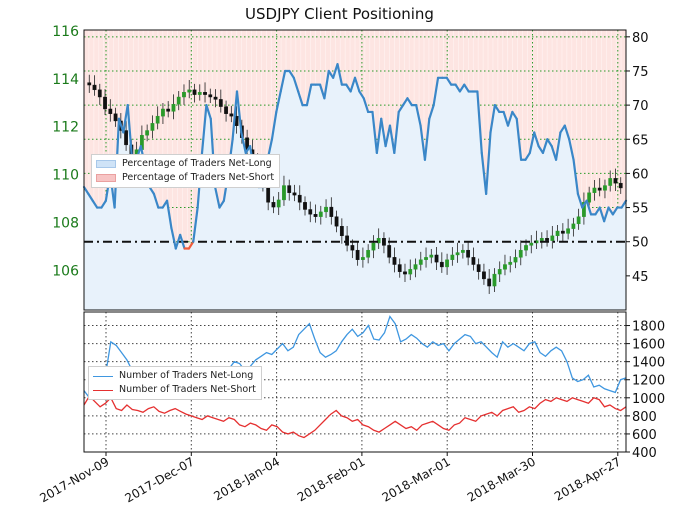 The image size is (679, 518). I want to click on legend-item-net-short: Percentage of Traders Net-Short, so click(185, 178).